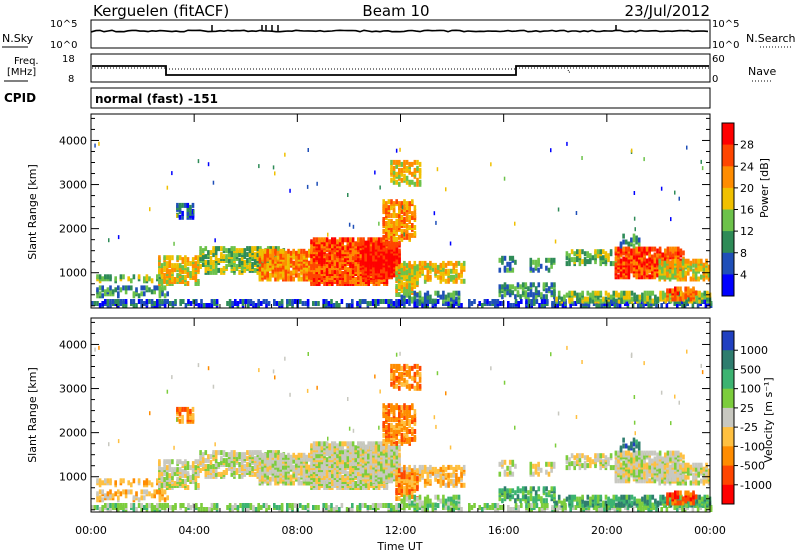  I want to click on colorbar-tick-label: 12, so click(747, 231).